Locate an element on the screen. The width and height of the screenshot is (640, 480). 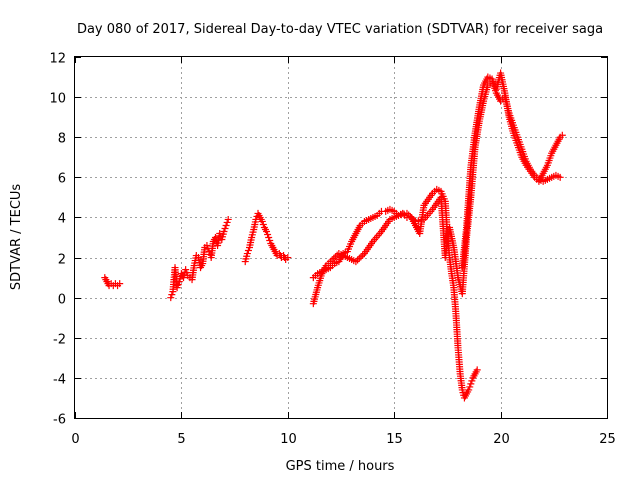
x-tick-label: 25 is located at coordinates (607, 439).